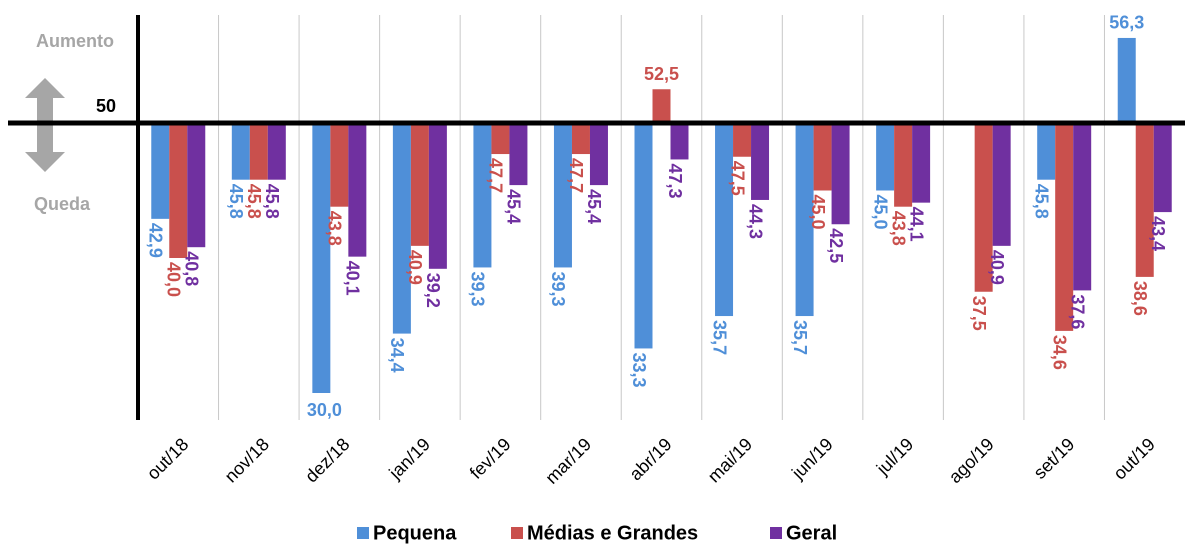  Describe the element at coordinates (612, 533) in the screenshot. I see `legend-label: Médias e Grandes` at that location.